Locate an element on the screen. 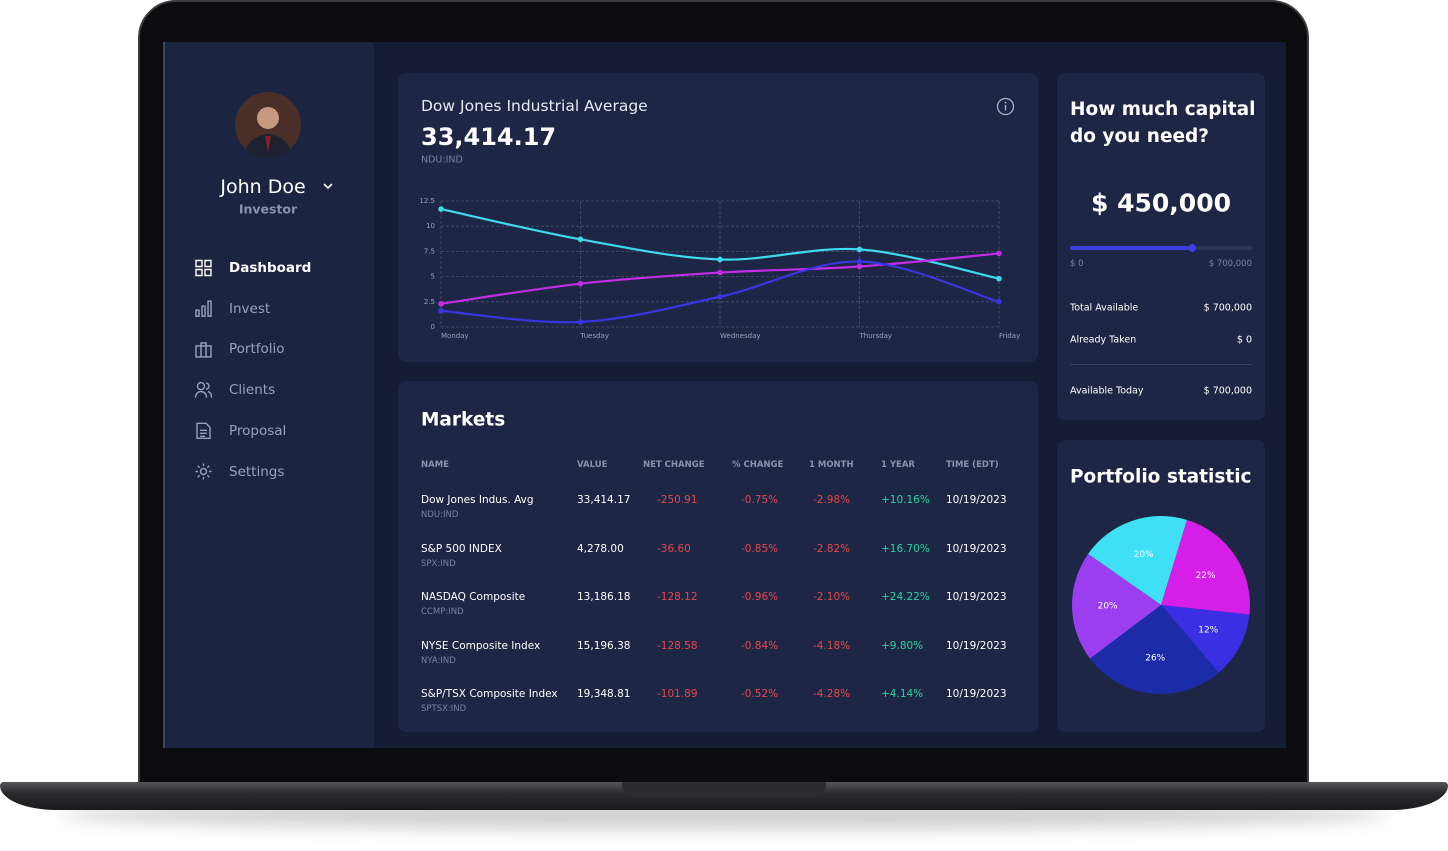 This screenshot has height=851, width=1448. nav-item: Portfolio is located at coordinates (257, 349).